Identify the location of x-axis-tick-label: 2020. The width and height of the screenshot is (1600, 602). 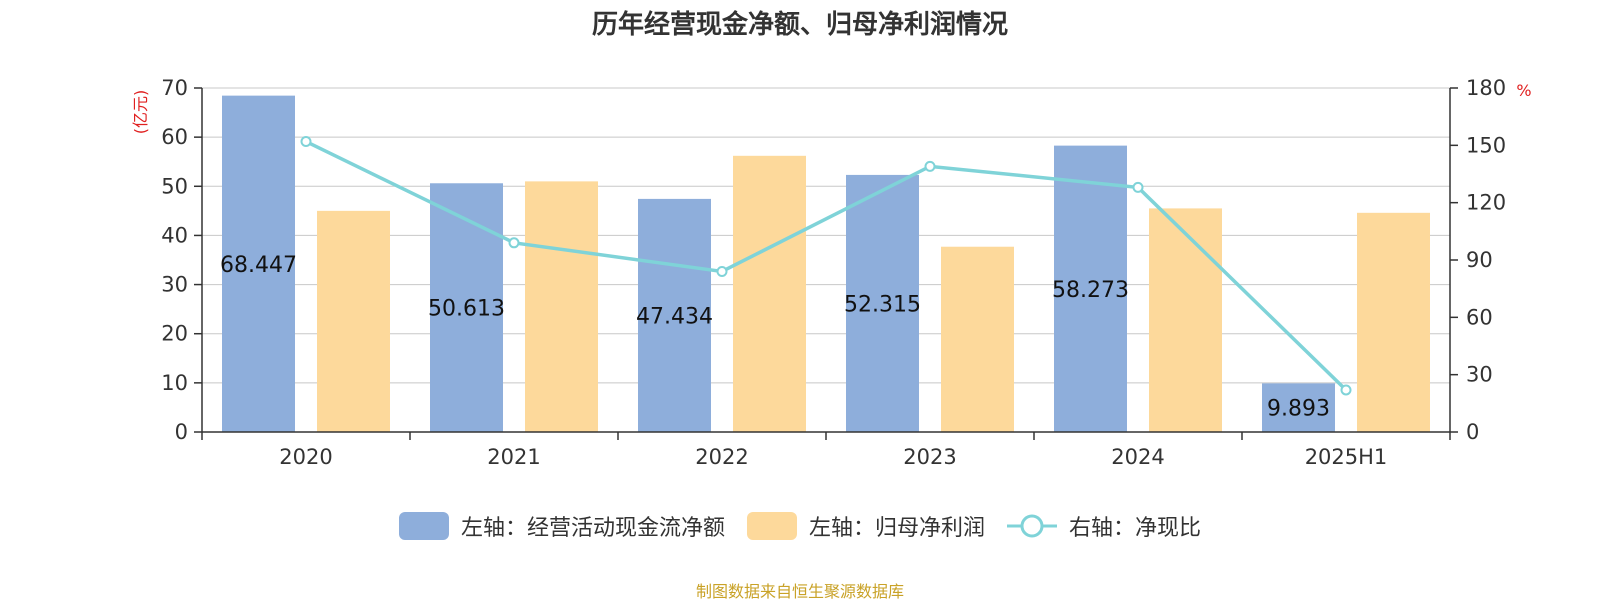
(305, 457).